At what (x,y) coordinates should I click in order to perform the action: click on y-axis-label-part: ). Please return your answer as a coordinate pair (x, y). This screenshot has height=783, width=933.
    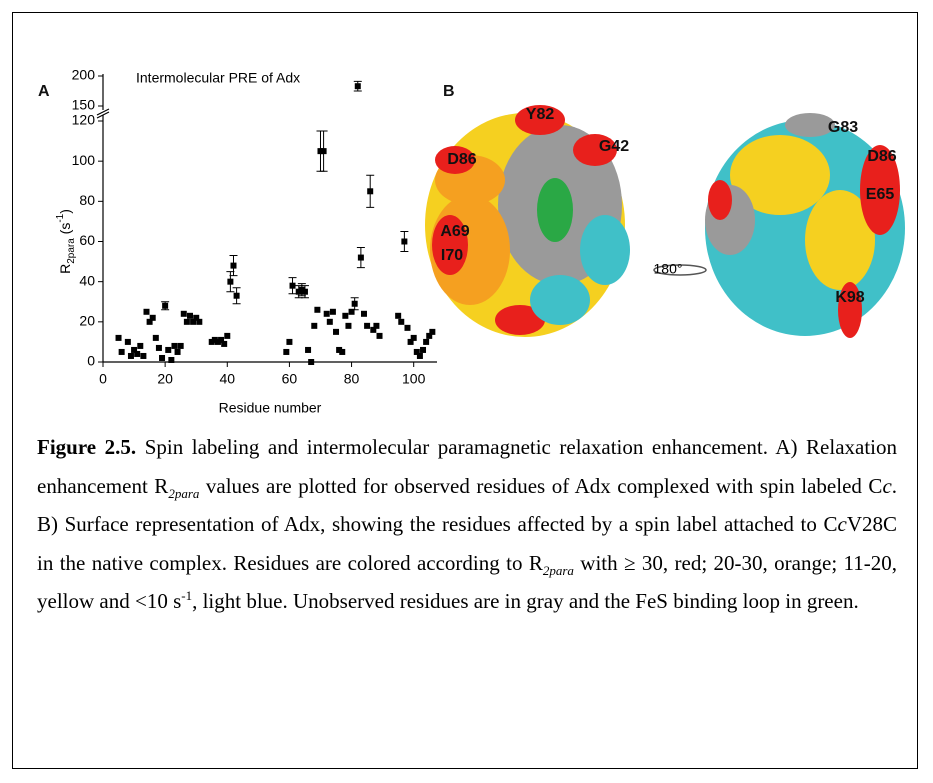
    Looking at the image, I should click on (65, 211).